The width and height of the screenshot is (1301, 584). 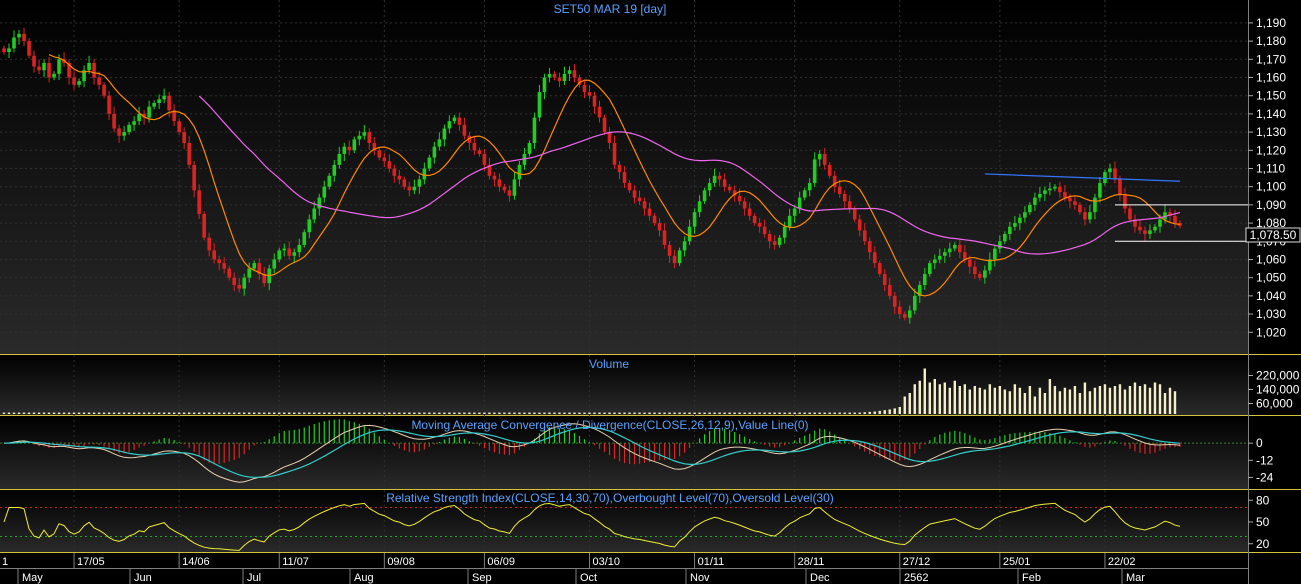 What do you see at coordinates (820, 578) in the screenshot?
I see `month-label: Dec` at bounding box center [820, 578].